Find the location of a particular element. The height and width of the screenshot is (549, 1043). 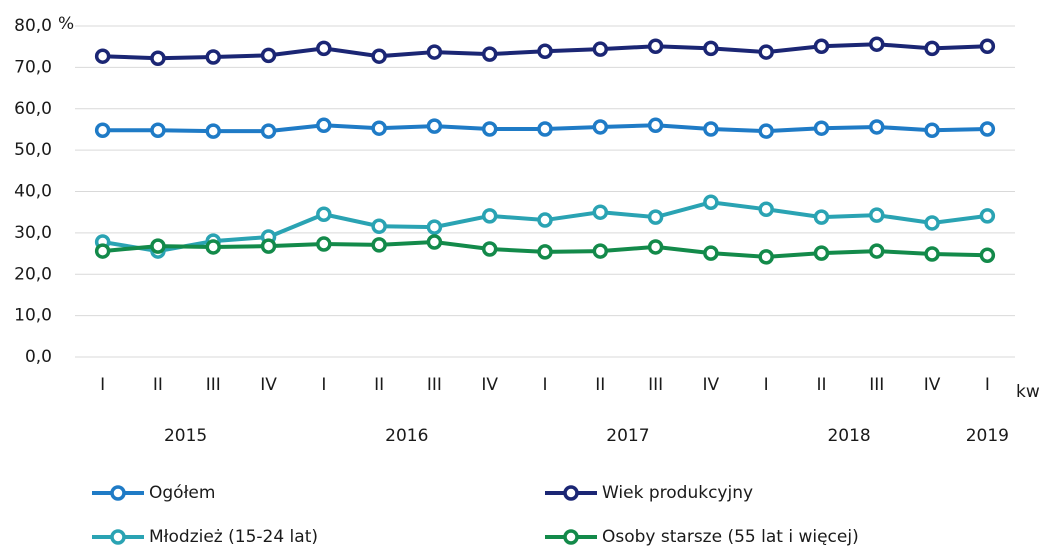

legend-label: Wiek produkcyjny is located at coordinates (677, 493).